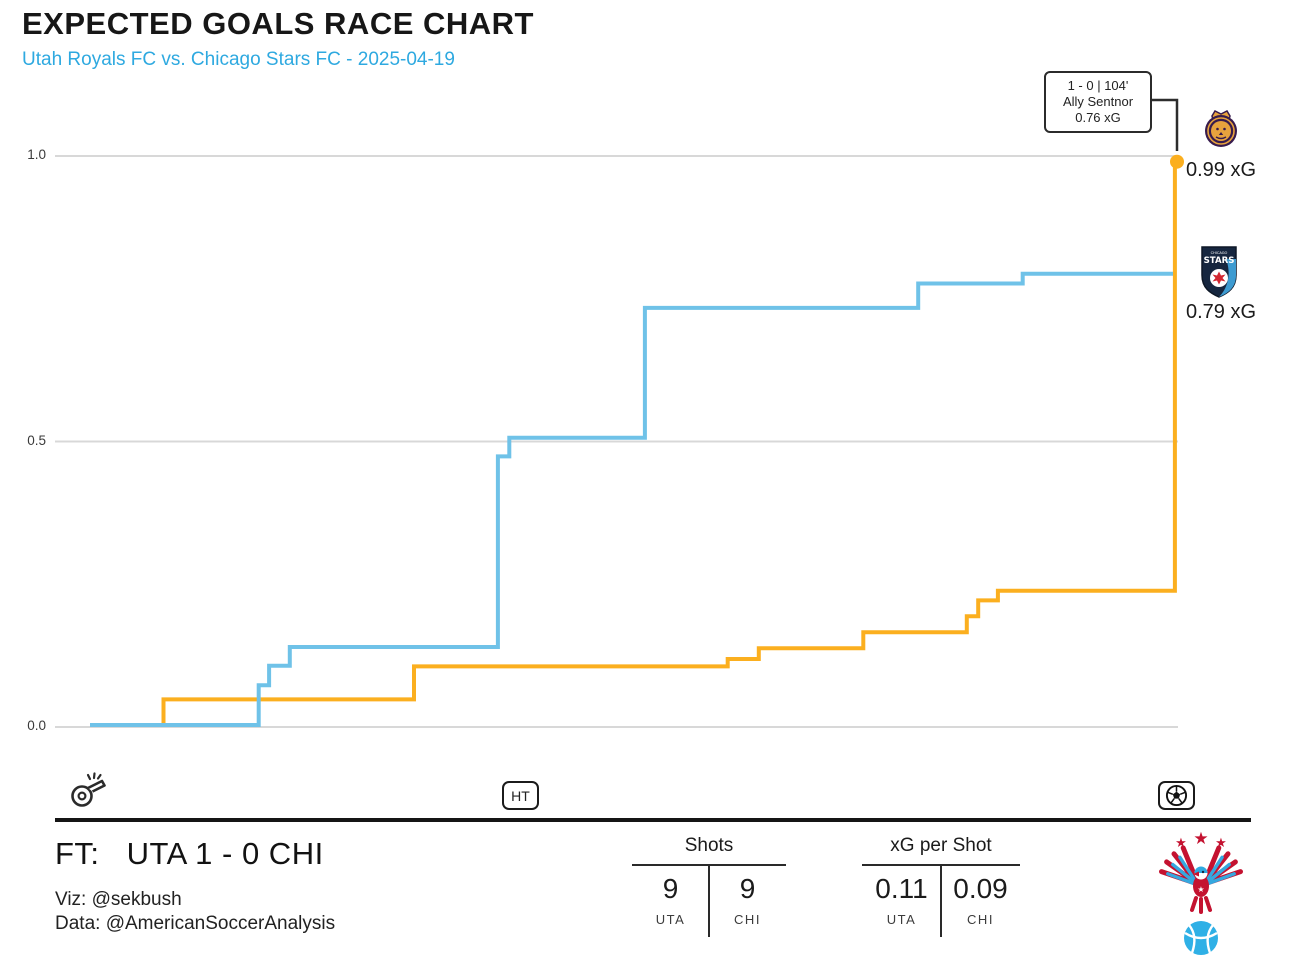  I want to click on xg-per-shot-uta-value: 0.11, so click(901, 888).